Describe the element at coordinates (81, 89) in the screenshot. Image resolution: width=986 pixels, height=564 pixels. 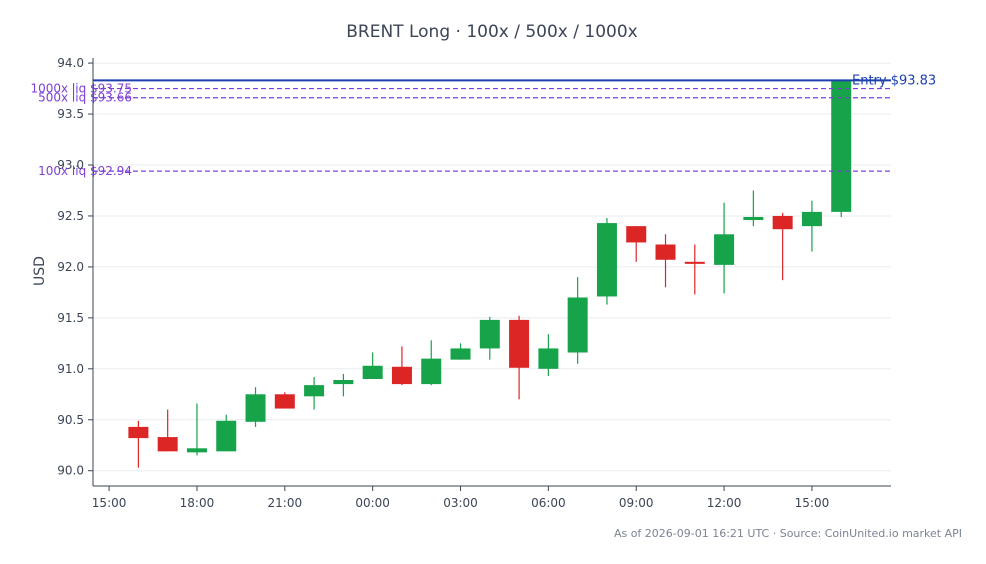
I see `liquidation-label: 1000x liq $93.75` at that location.